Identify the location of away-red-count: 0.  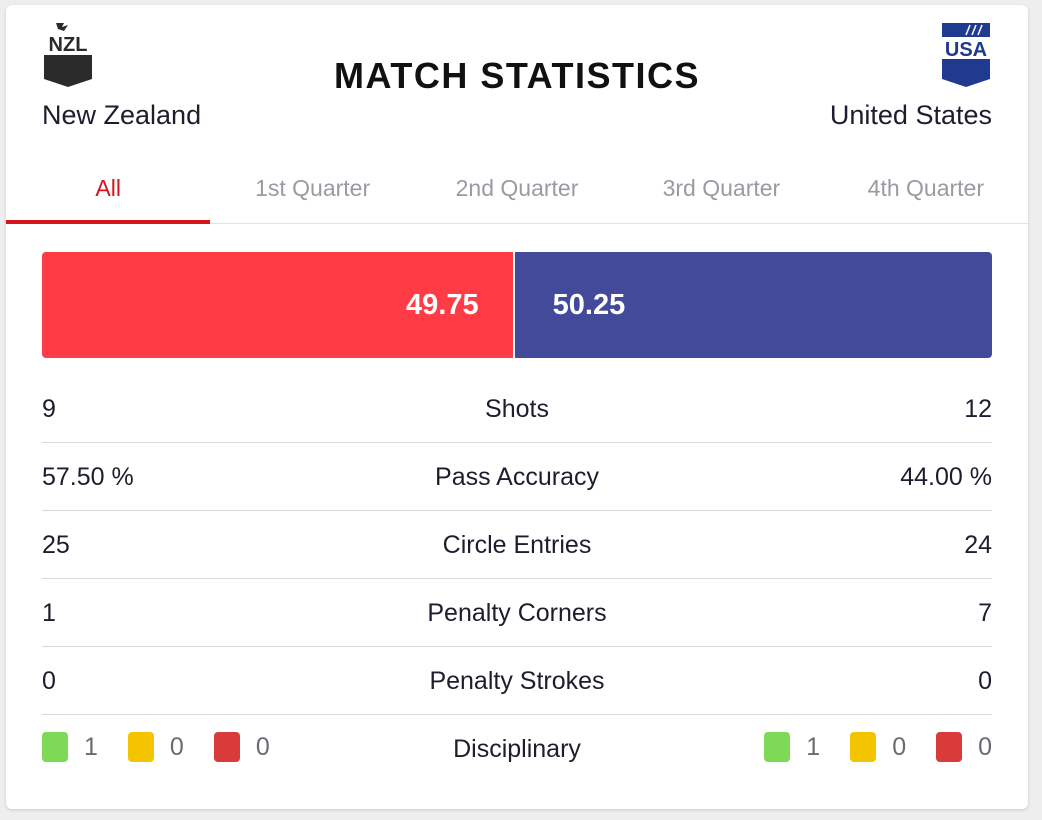
(985, 746).